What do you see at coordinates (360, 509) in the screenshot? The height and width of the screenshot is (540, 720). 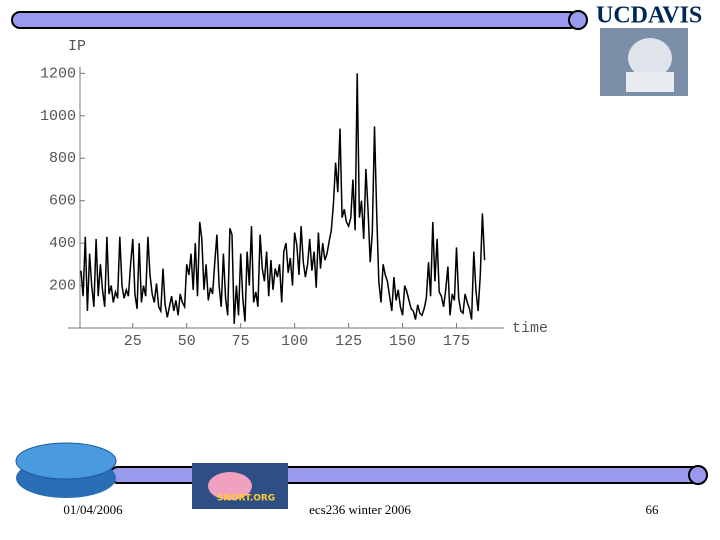 I see `course: ecs236 winter 2006` at bounding box center [360, 509].